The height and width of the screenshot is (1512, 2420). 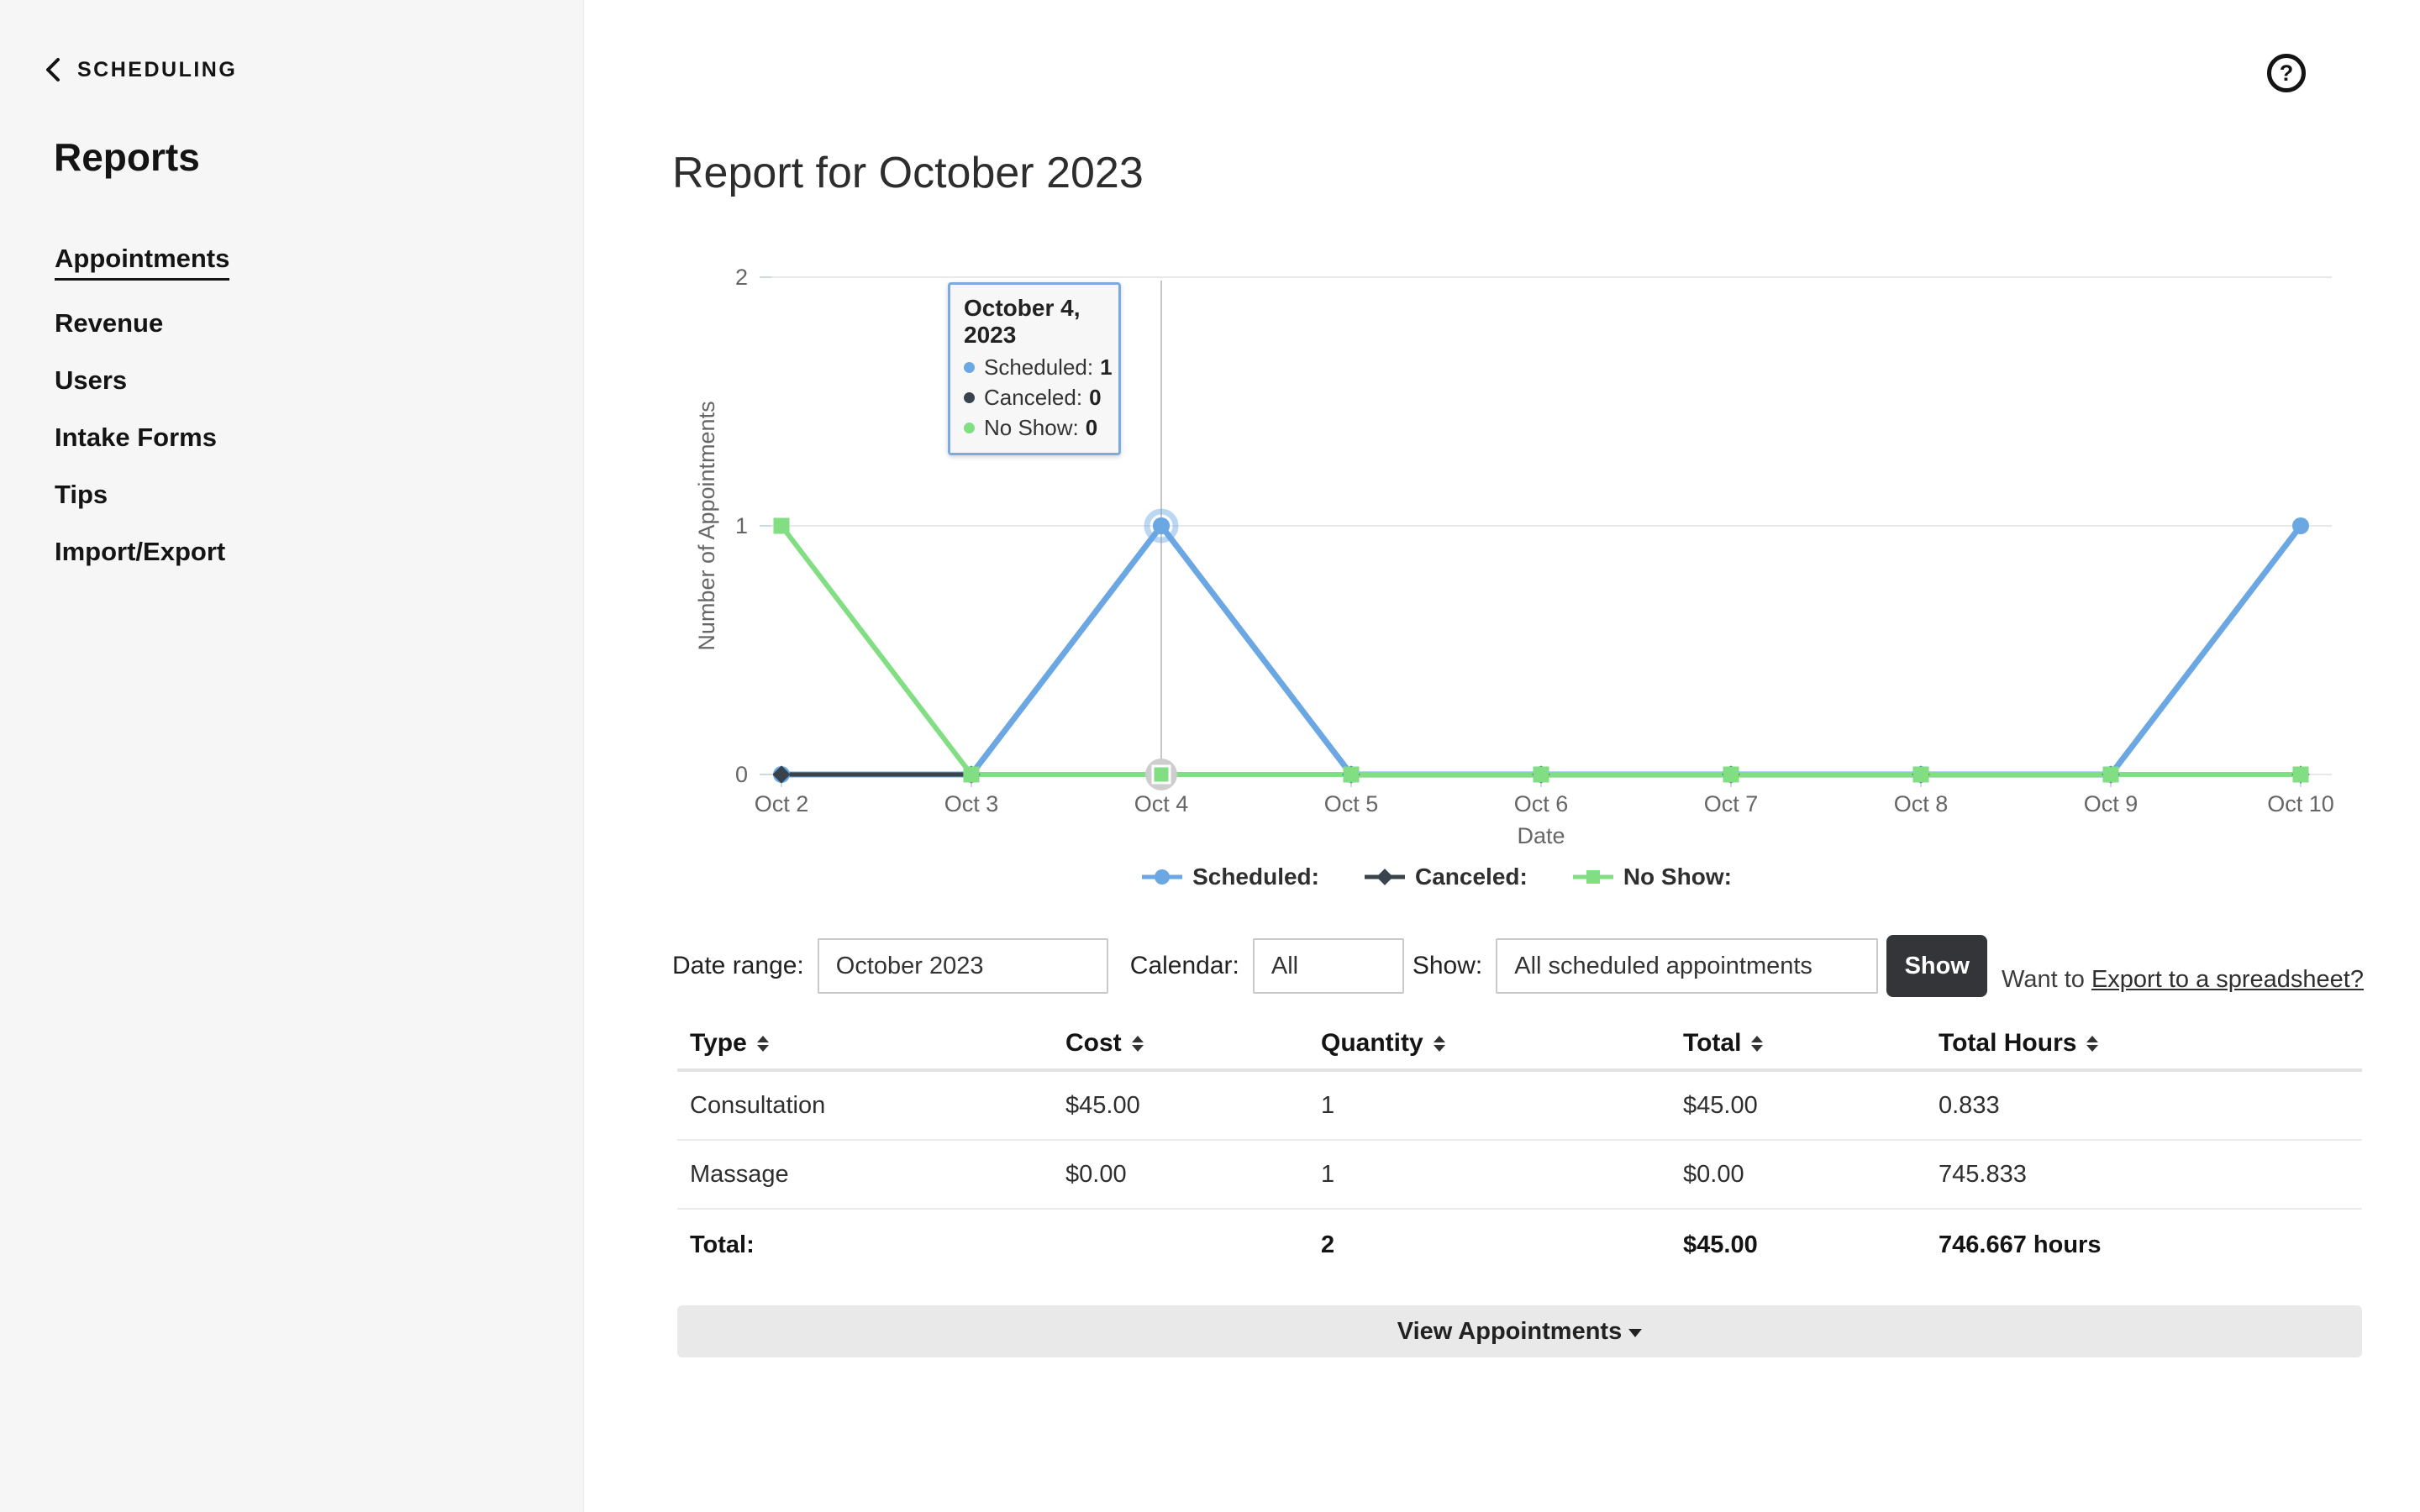 What do you see at coordinates (1093, 1043) in the screenshot?
I see `column-label: Cost` at bounding box center [1093, 1043].